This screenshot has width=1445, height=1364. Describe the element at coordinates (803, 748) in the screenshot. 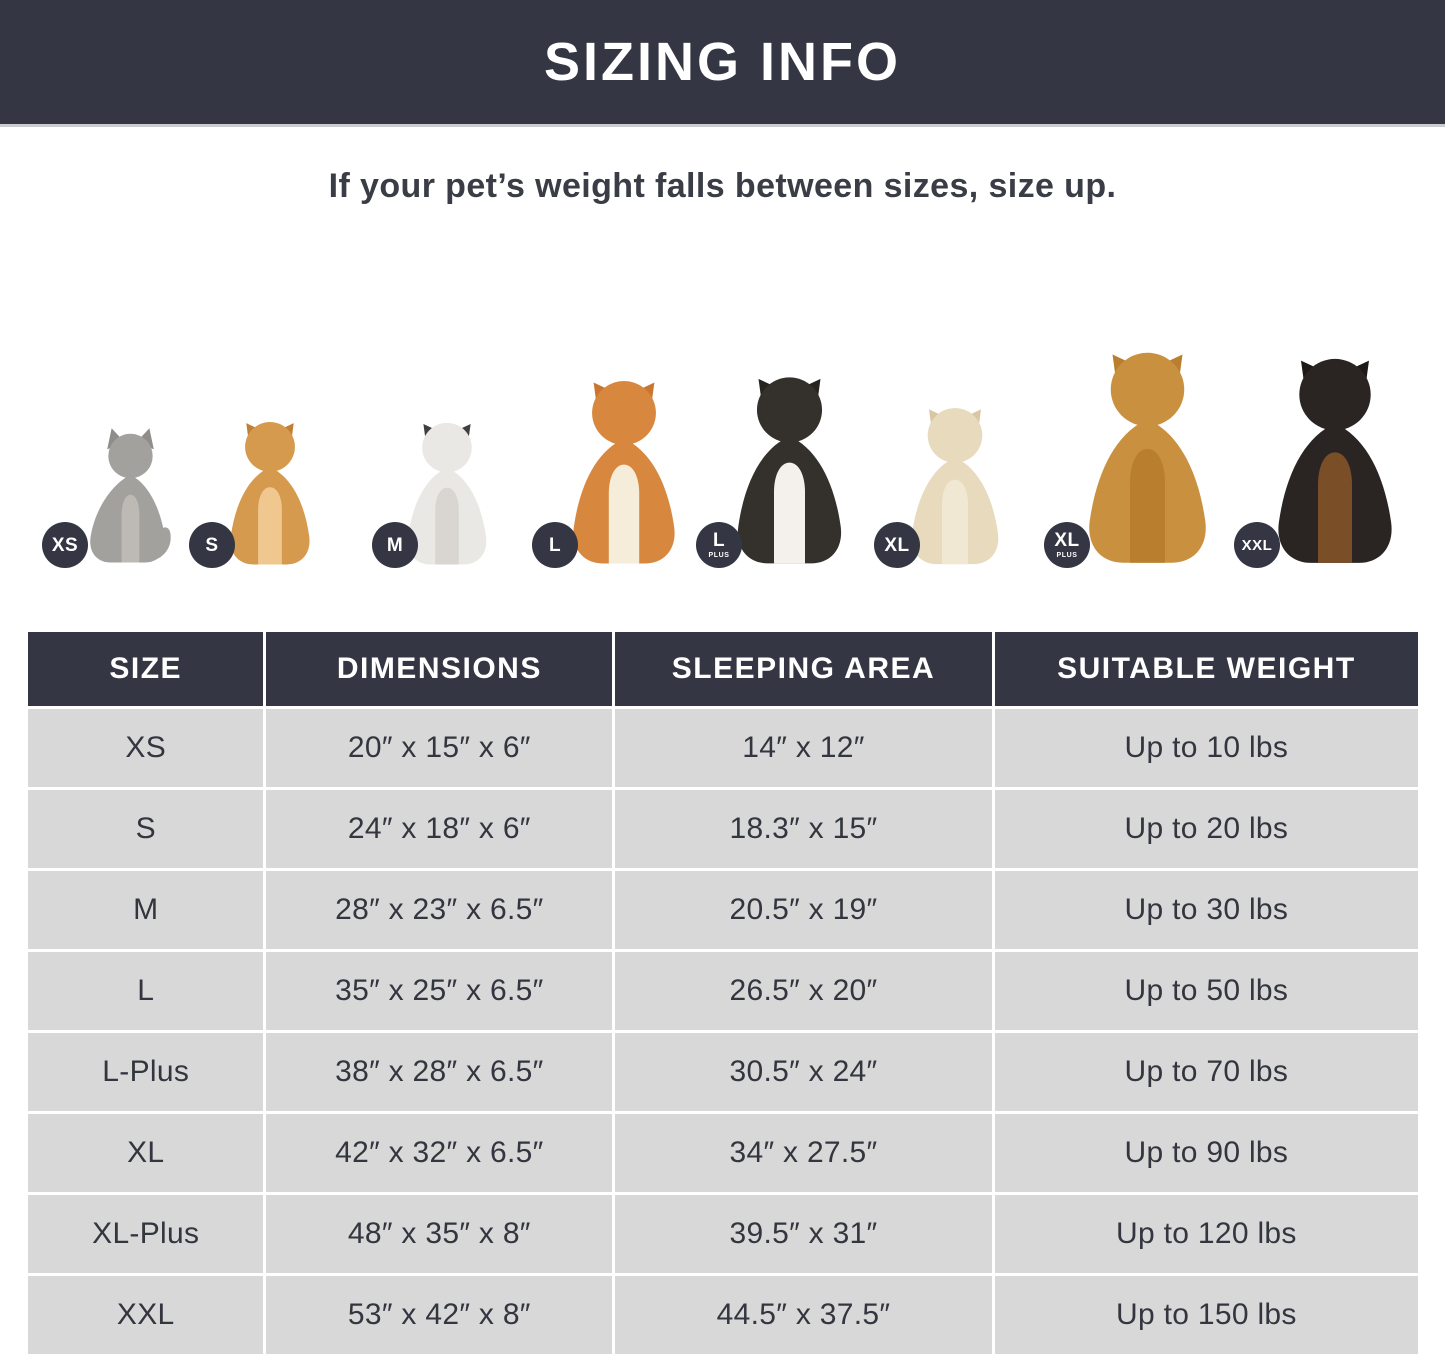

I see `cell-sleeping-area: 14″ x 12″` at that location.